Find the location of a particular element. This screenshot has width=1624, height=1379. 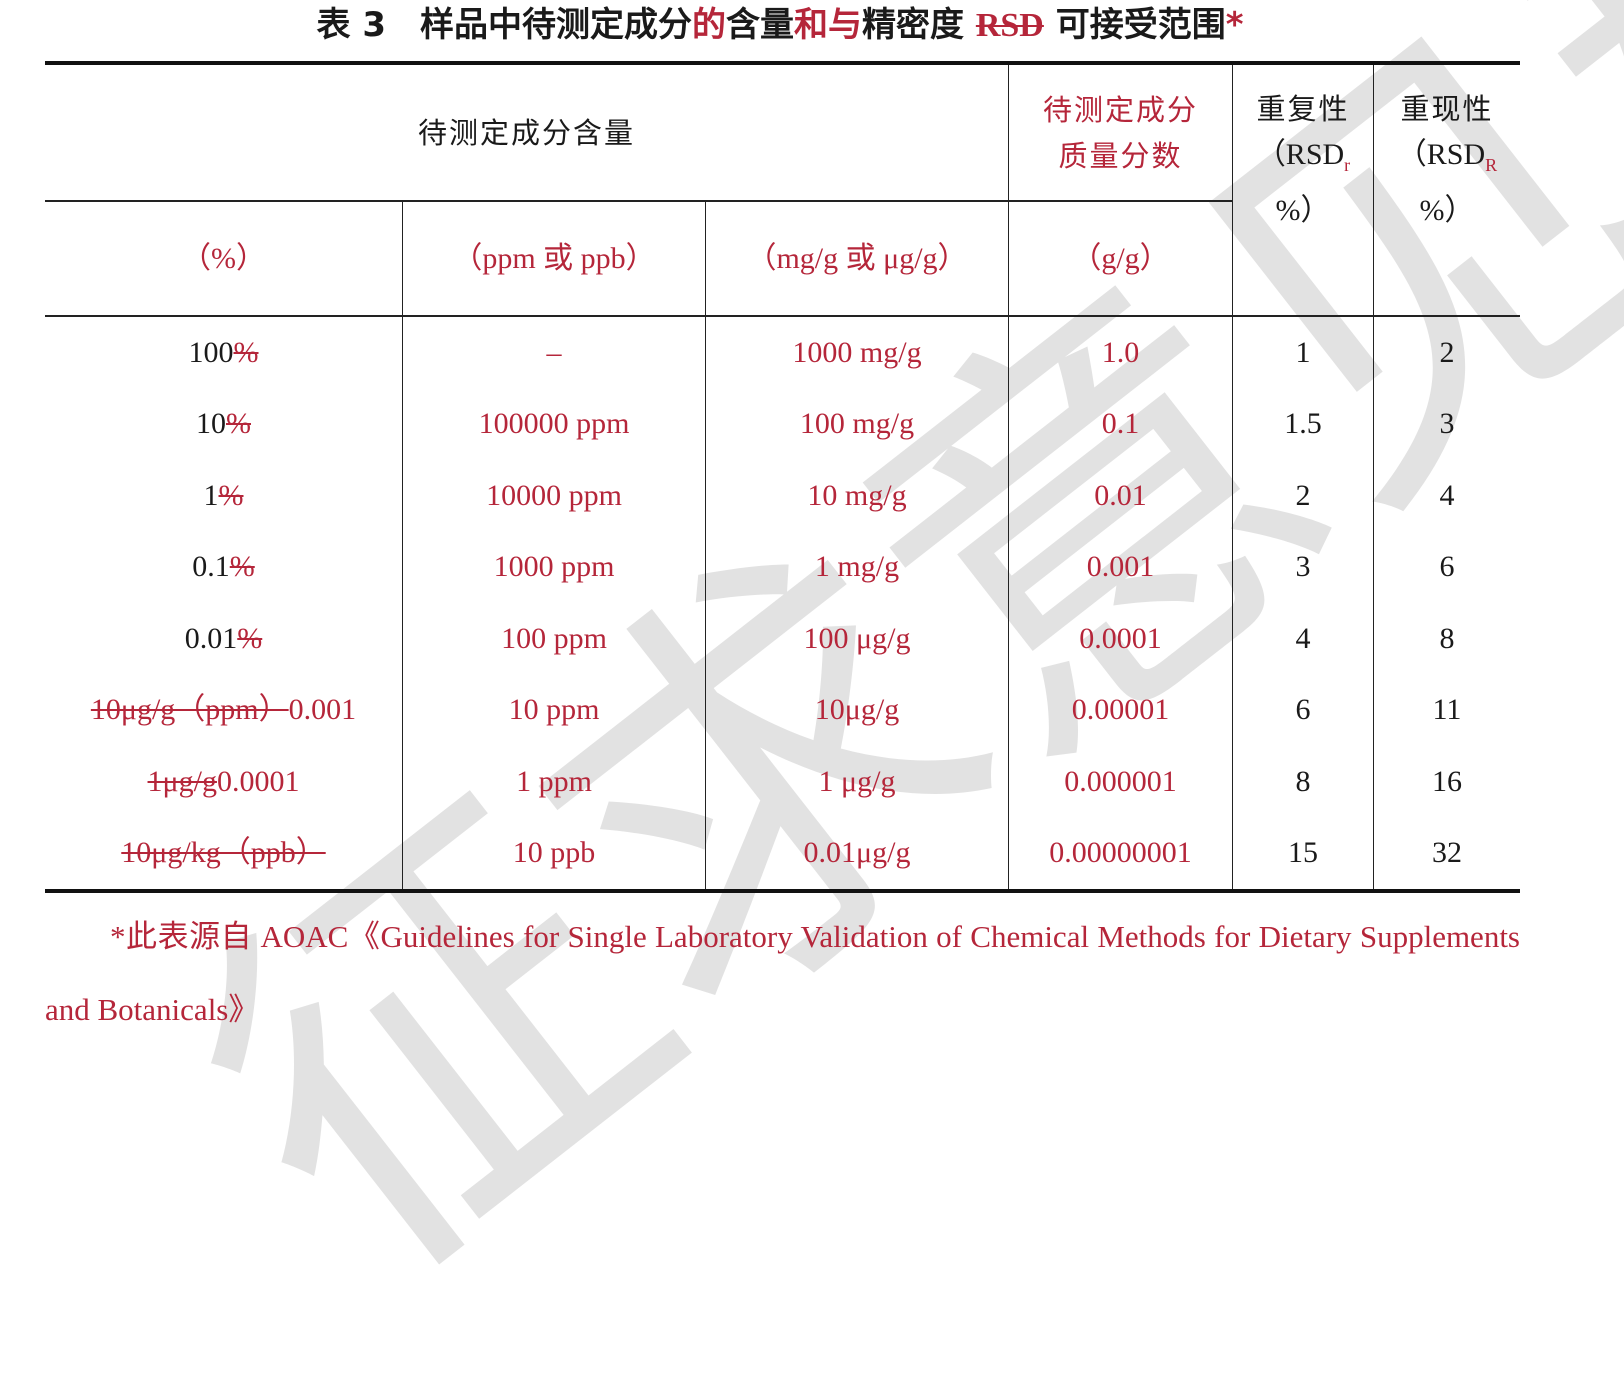

cell-mgg: 0.01μg/g is located at coordinates (857, 854).